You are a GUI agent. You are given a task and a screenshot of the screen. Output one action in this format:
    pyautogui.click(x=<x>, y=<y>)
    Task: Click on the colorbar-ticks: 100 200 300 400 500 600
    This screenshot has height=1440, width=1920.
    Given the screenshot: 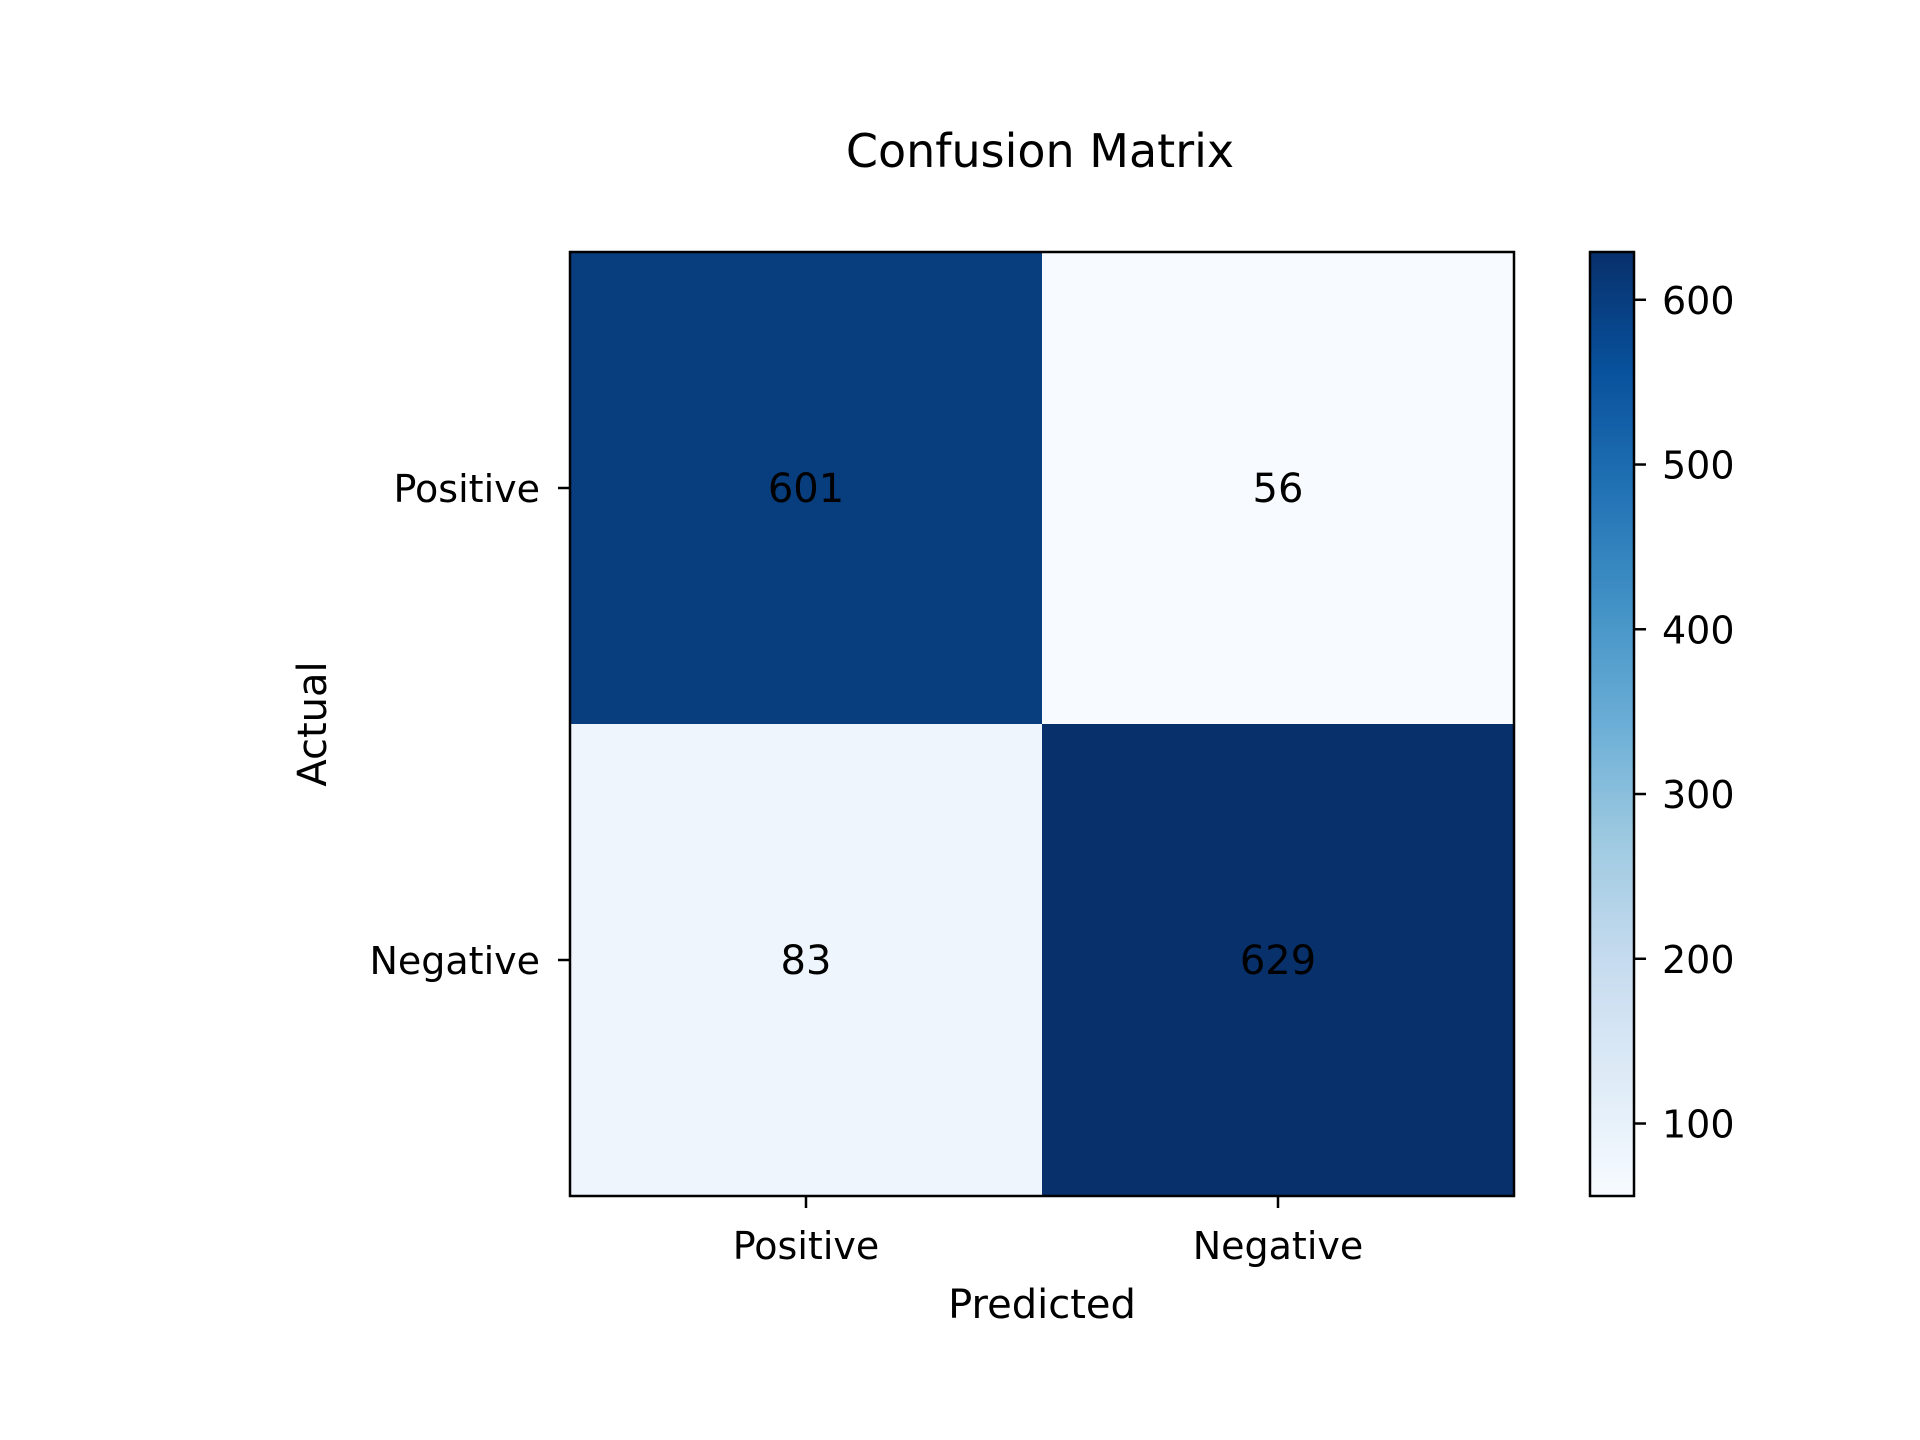 What is the action you would take?
    pyautogui.click(x=1684, y=713)
    